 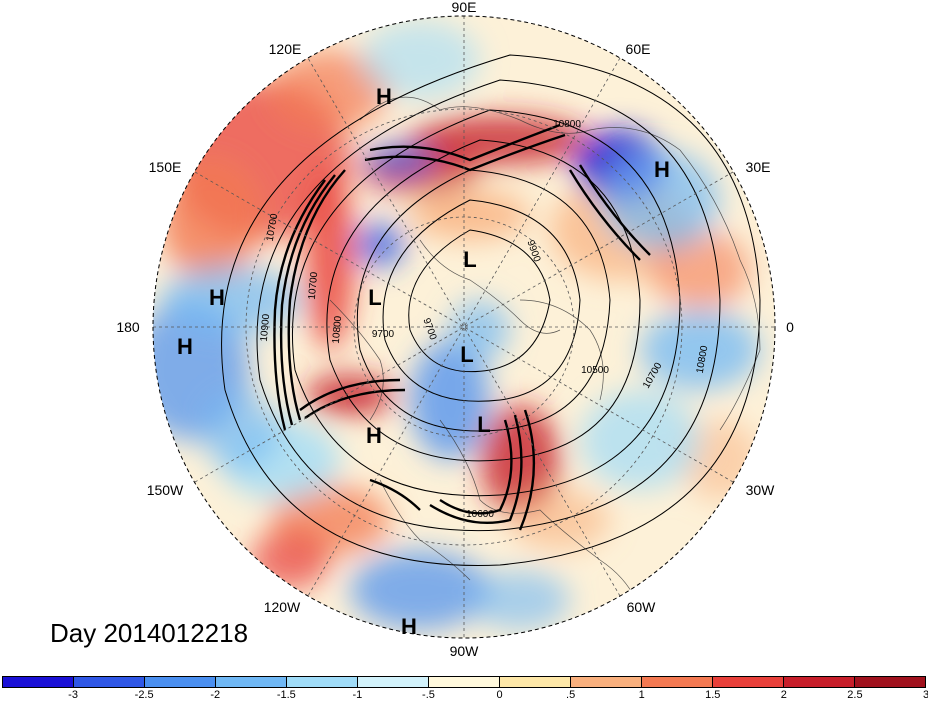 What do you see at coordinates (790, 327) in the screenshot?
I see `lon-label-0: 0` at bounding box center [790, 327].